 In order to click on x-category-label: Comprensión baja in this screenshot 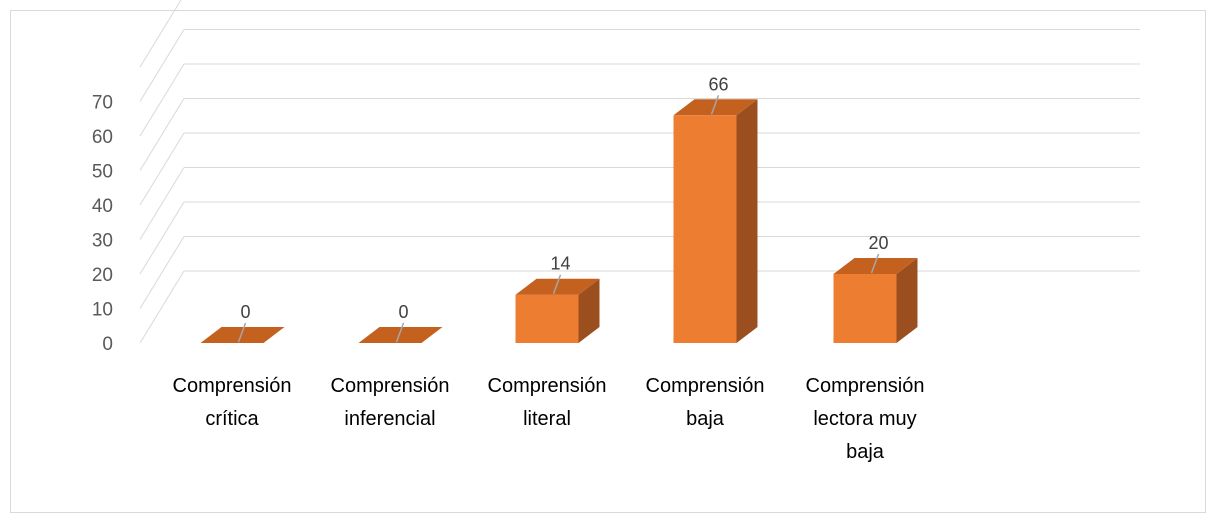, I will do `click(705, 402)`.